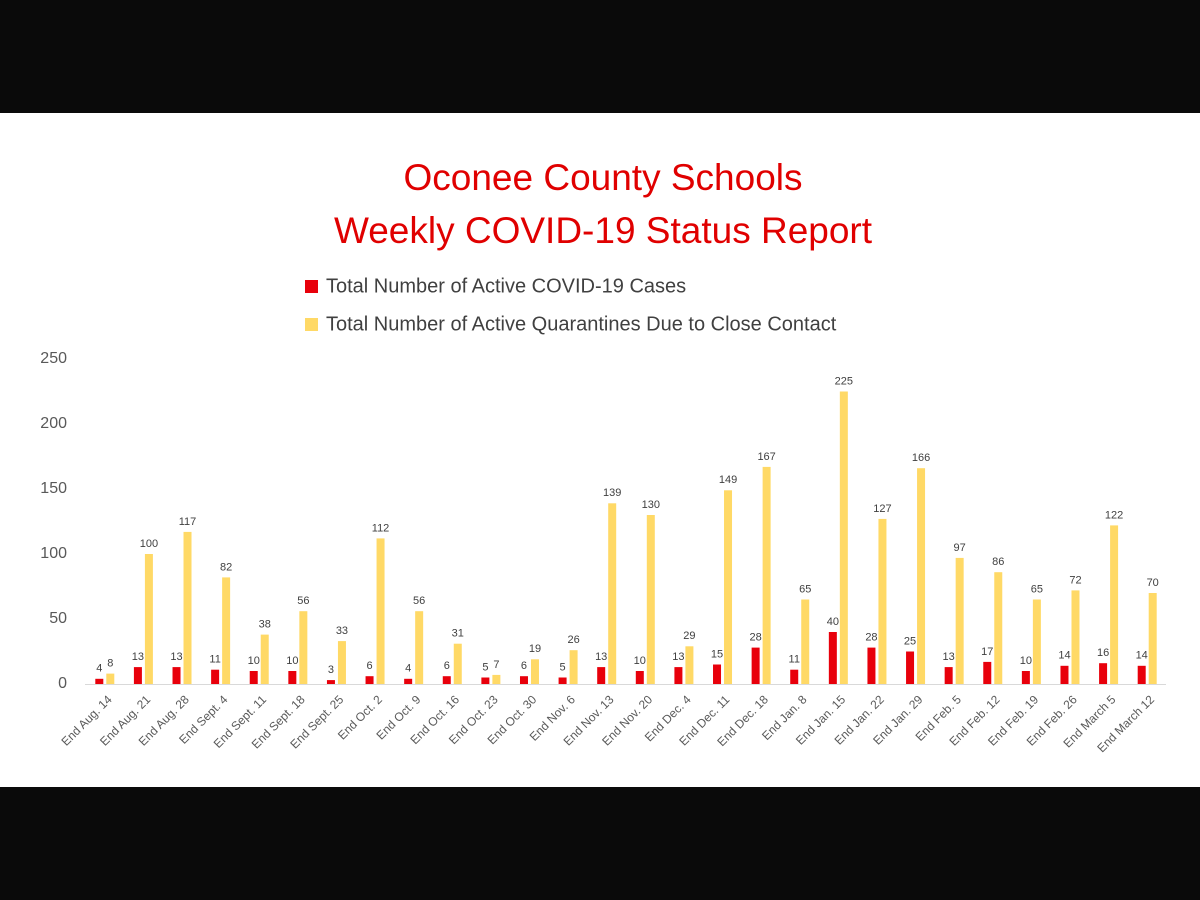  What do you see at coordinates (53, 488) in the screenshot?
I see `y-tick-label: 150` at bounding box center [53, 488].